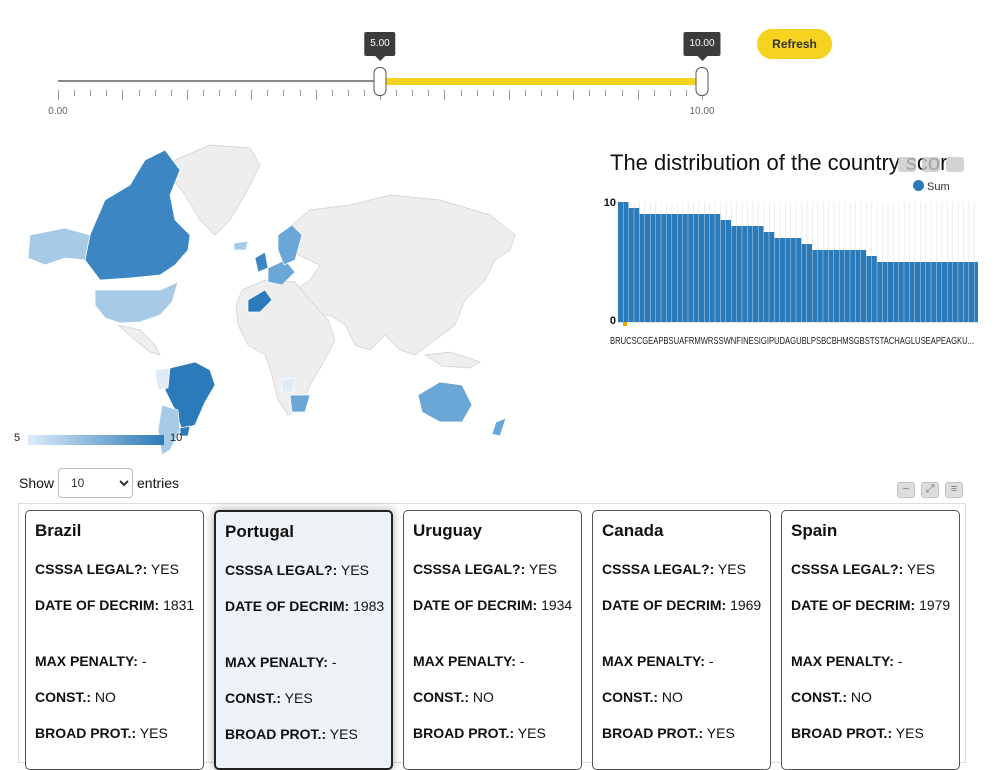 This screenshot has height=770, width=1003. Describe the element at coordinates (169, 430) in the screenshot. I see `country-argentina` at that location.